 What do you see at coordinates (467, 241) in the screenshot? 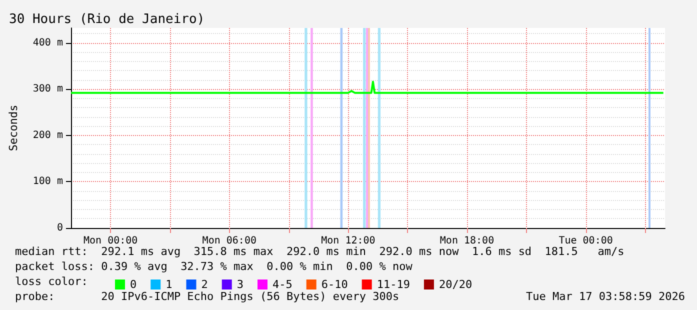
I see `x-tick-label: Mon 18:00` at bounding box center [467, 241].